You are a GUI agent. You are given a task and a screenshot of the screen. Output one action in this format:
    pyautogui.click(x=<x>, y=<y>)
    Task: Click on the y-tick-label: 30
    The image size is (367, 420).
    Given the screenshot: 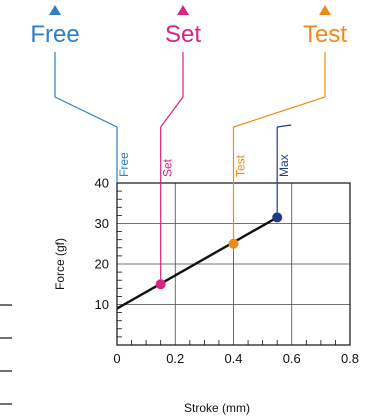 What is the action you would take?
    pyautogui.click(x=102, y=223)
    